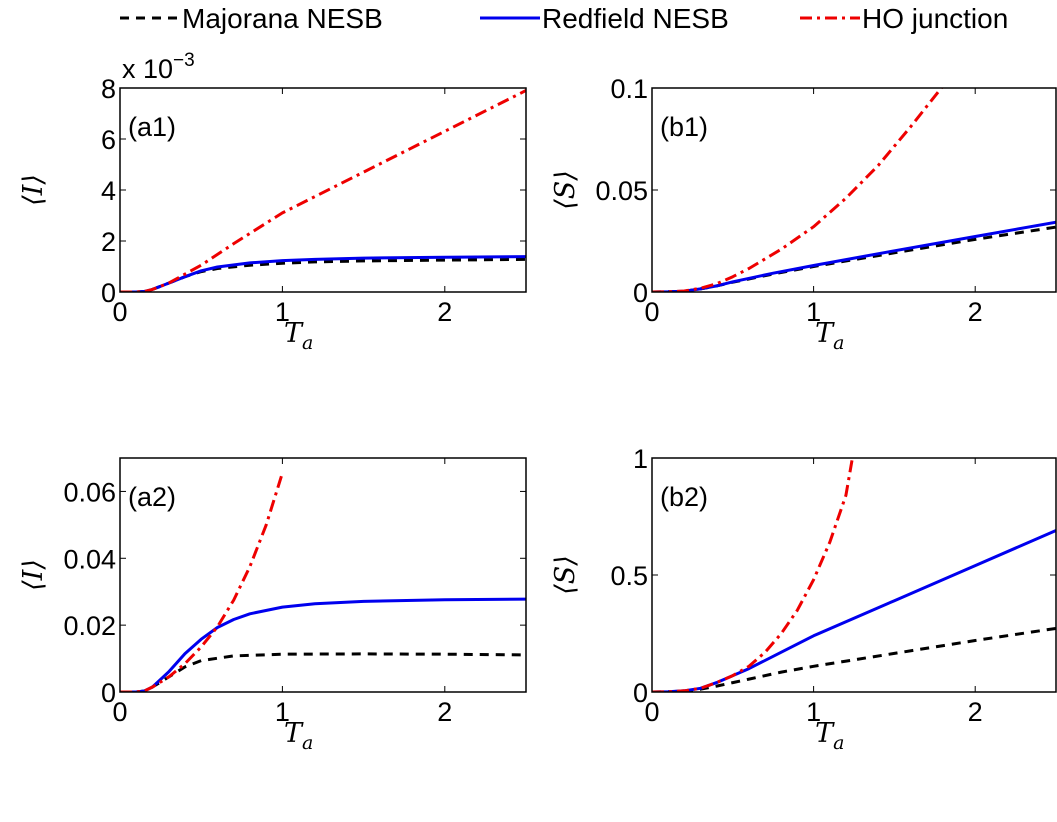  I want to click on y-tick-label: 2, so click(108, 242).